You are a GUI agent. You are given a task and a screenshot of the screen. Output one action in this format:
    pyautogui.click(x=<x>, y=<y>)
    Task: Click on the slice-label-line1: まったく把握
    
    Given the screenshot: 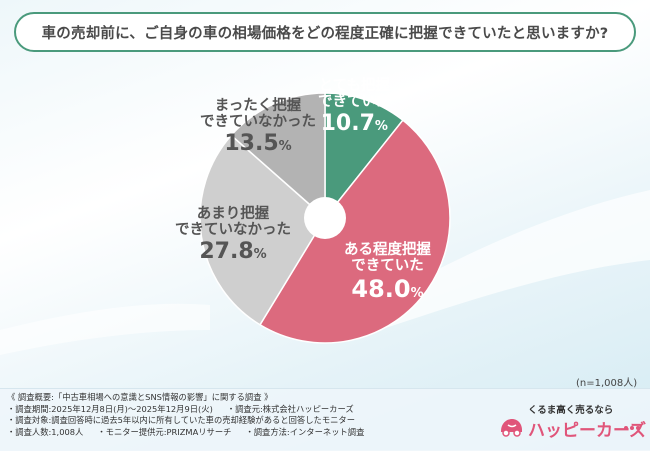 What is the action you would take?
    pyautogui.click(x=258, y=106)
    